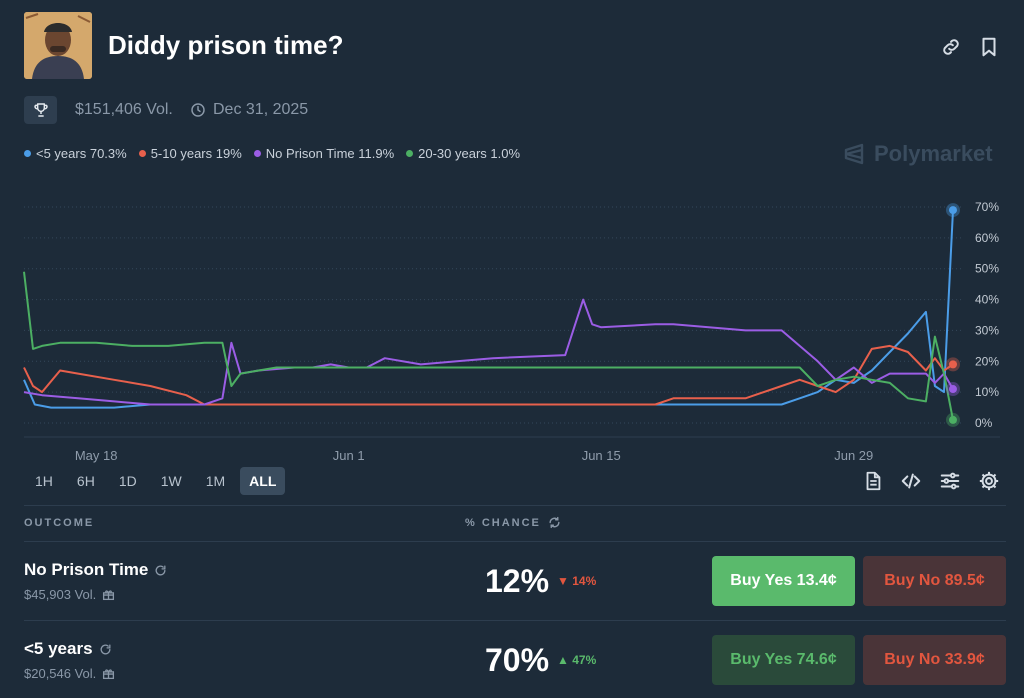  Describe the element at coordinates (124, 109) in the screenshot. I see `market-volume: $151,406 Vol.` at that location.